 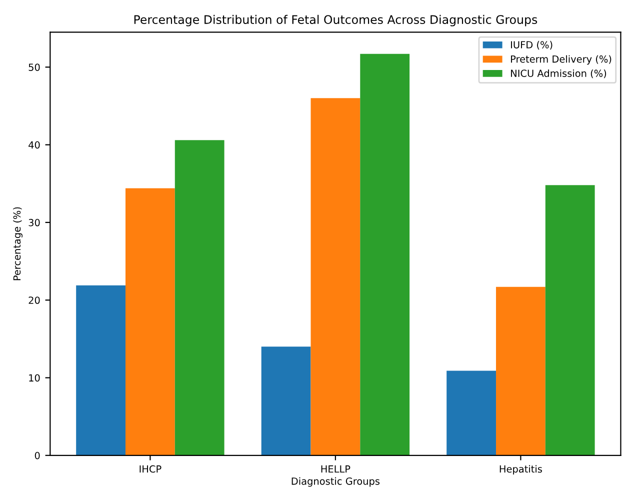 What do you see at coordinates (561, 60) in the screenshot?
I see `legend-label: Preterm Delivery (%)` at bounding box center [561, 60].